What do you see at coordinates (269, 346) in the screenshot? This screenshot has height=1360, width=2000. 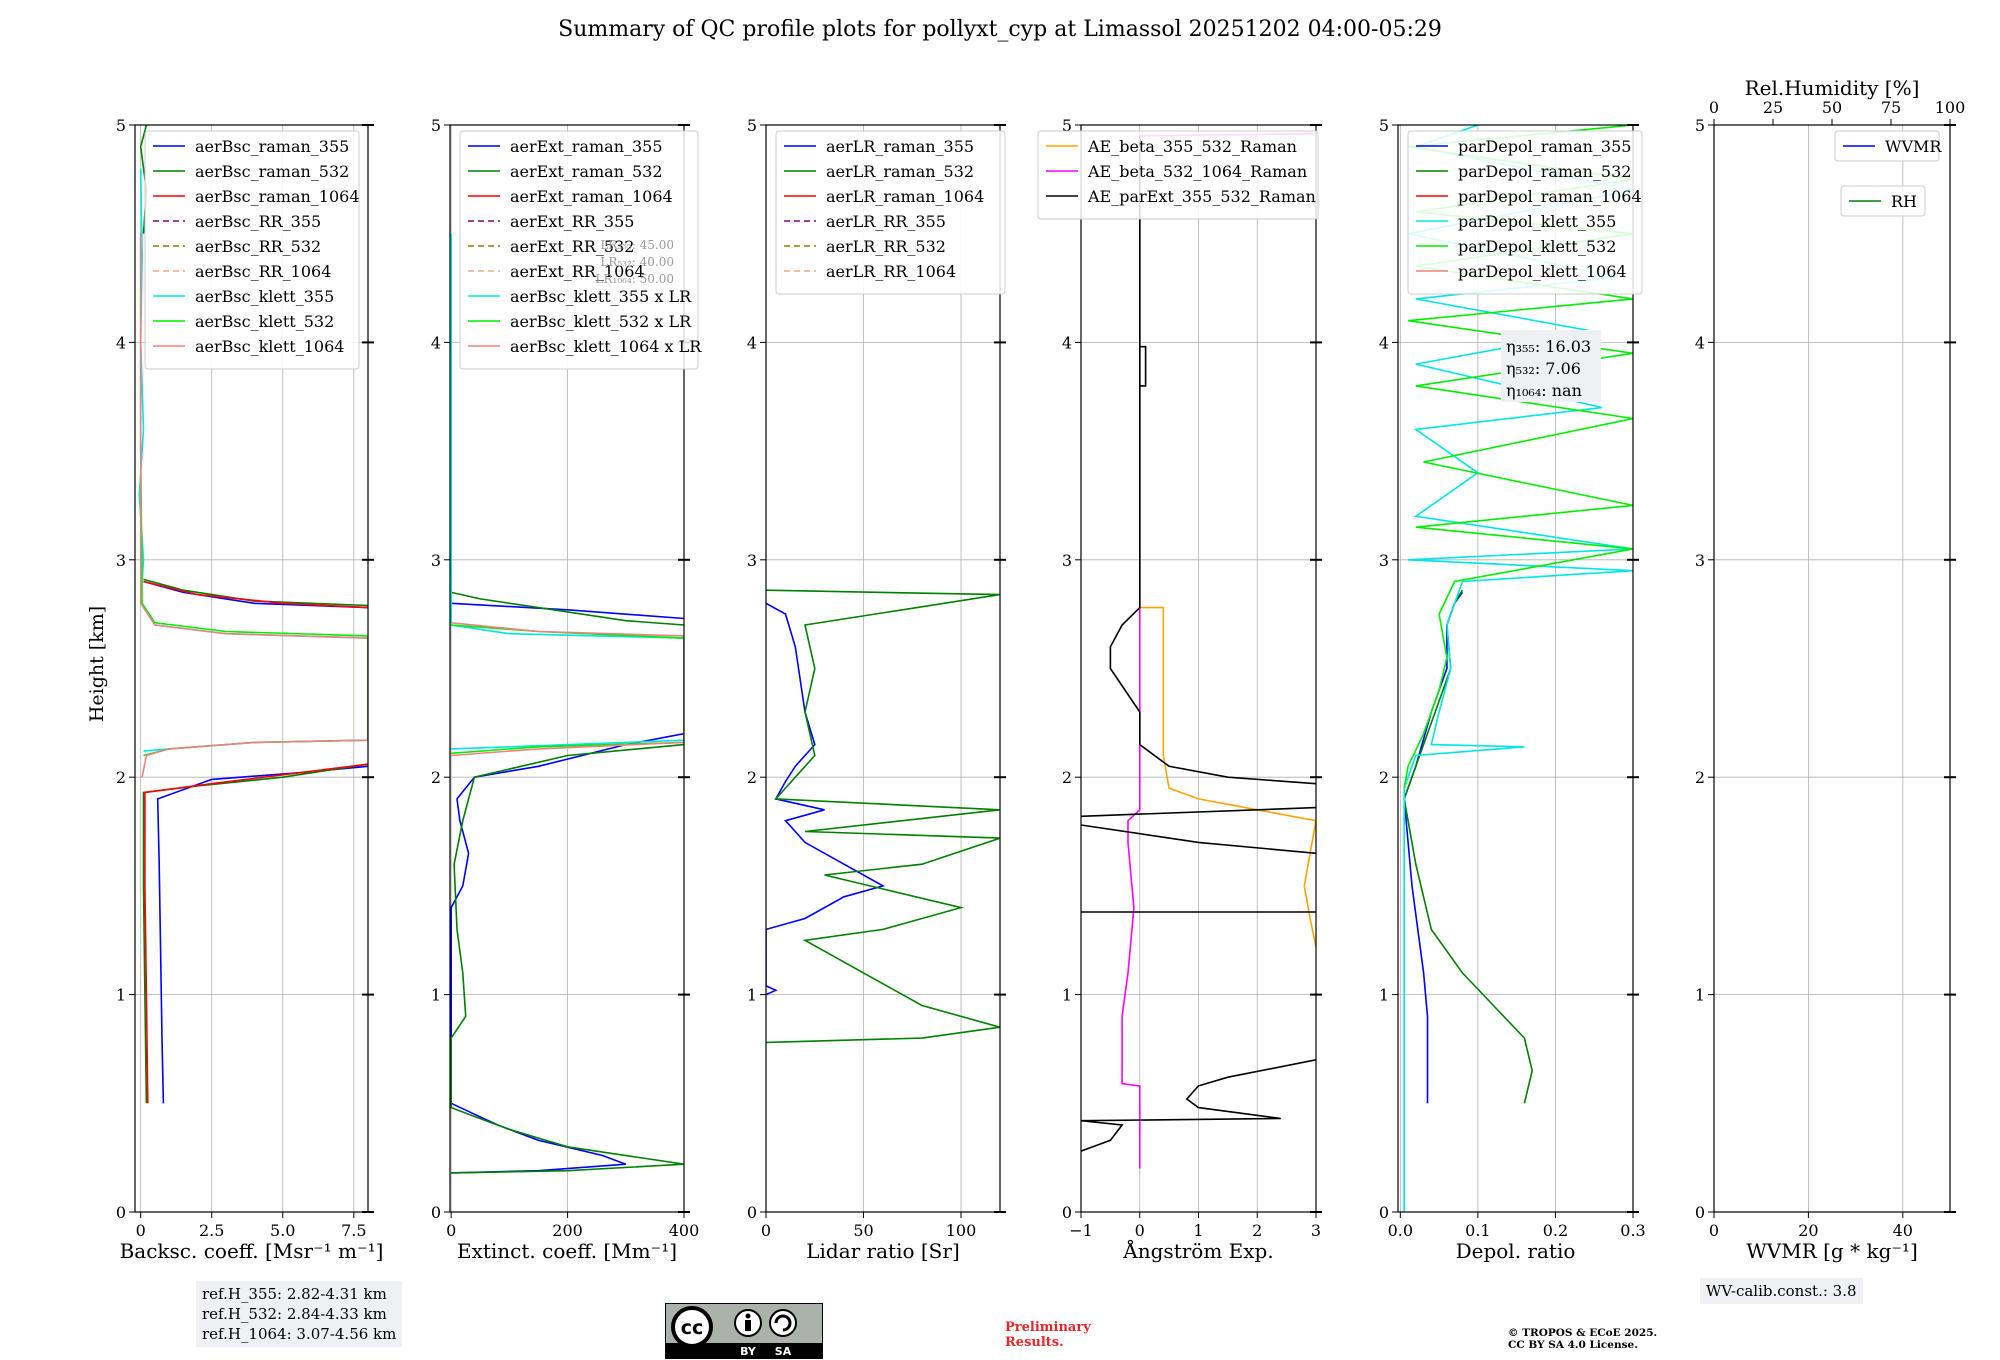 I see `legend-label: aerBsc_klett_1064` at bounding box center [269, 346].